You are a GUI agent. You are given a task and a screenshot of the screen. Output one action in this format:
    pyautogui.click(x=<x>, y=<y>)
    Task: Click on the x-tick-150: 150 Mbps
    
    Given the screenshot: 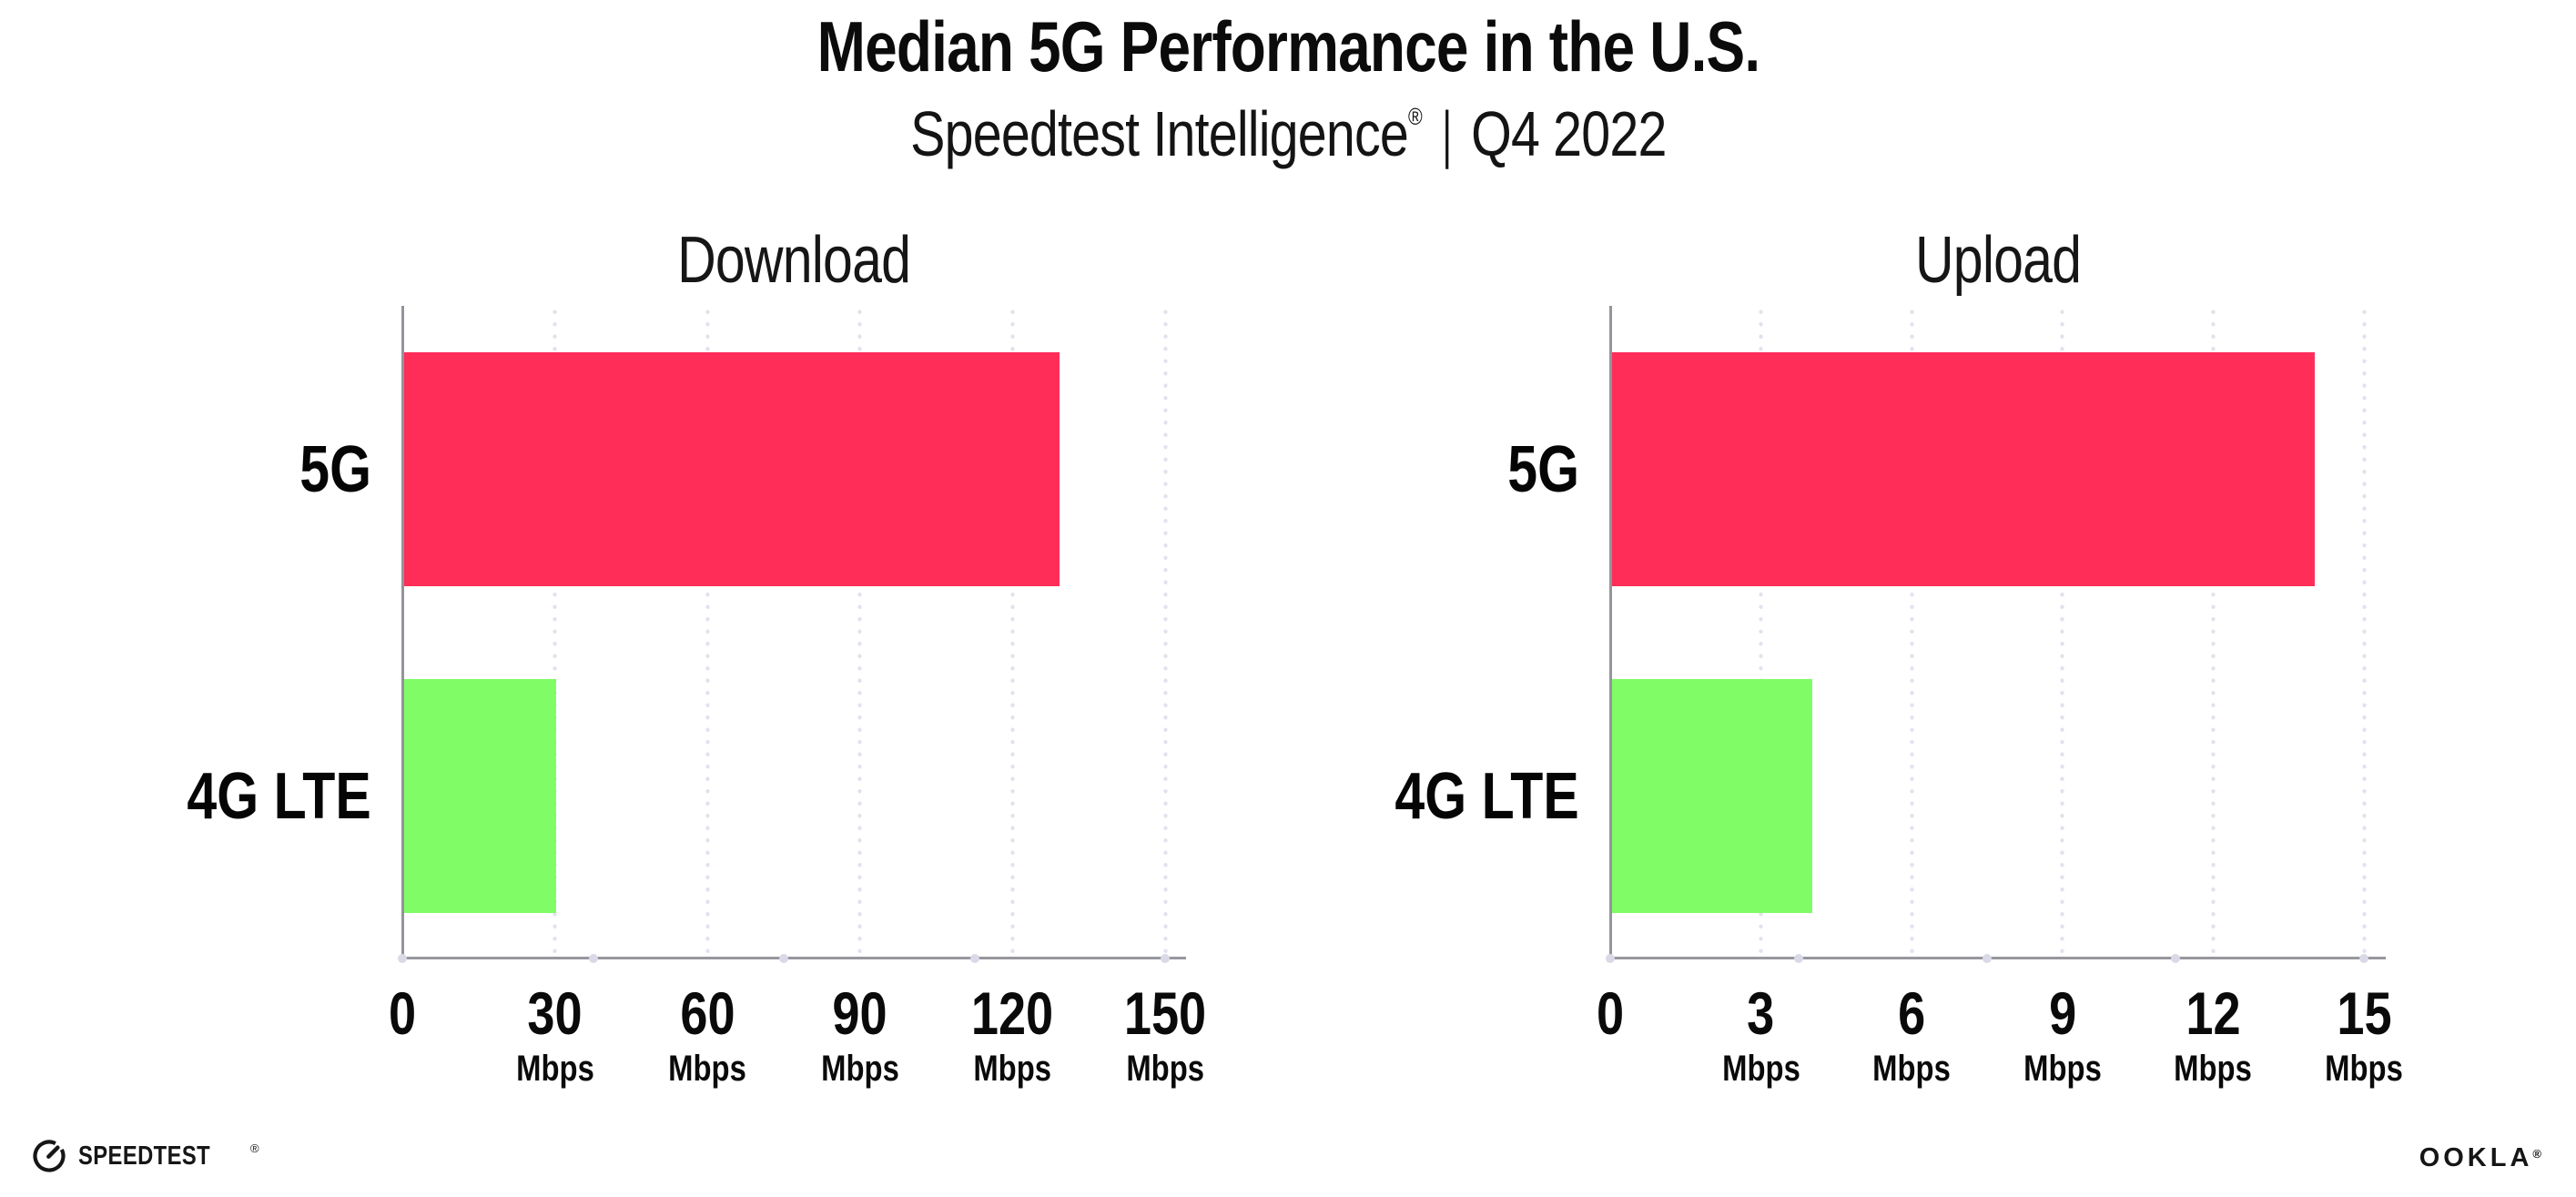 What is the action you would take?
    pyautogui.click(x=1165, y=1034)
    